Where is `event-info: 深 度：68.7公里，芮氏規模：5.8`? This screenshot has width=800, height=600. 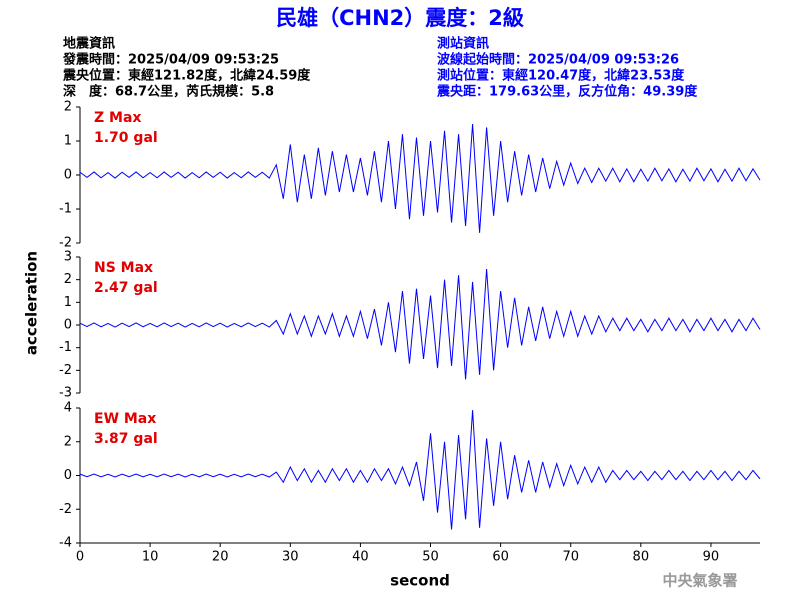 event-info: 深 度：68.7公里，芮氏規模：5.8 is located at coordinates (168, 92).